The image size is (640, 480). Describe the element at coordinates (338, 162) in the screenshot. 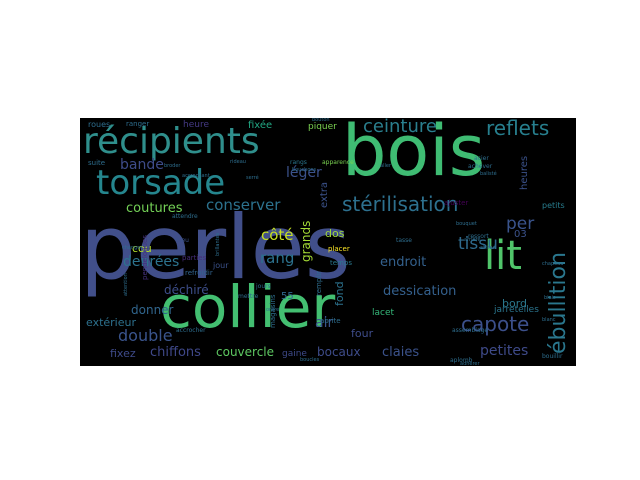

I see `word-66: apparence` at that location.